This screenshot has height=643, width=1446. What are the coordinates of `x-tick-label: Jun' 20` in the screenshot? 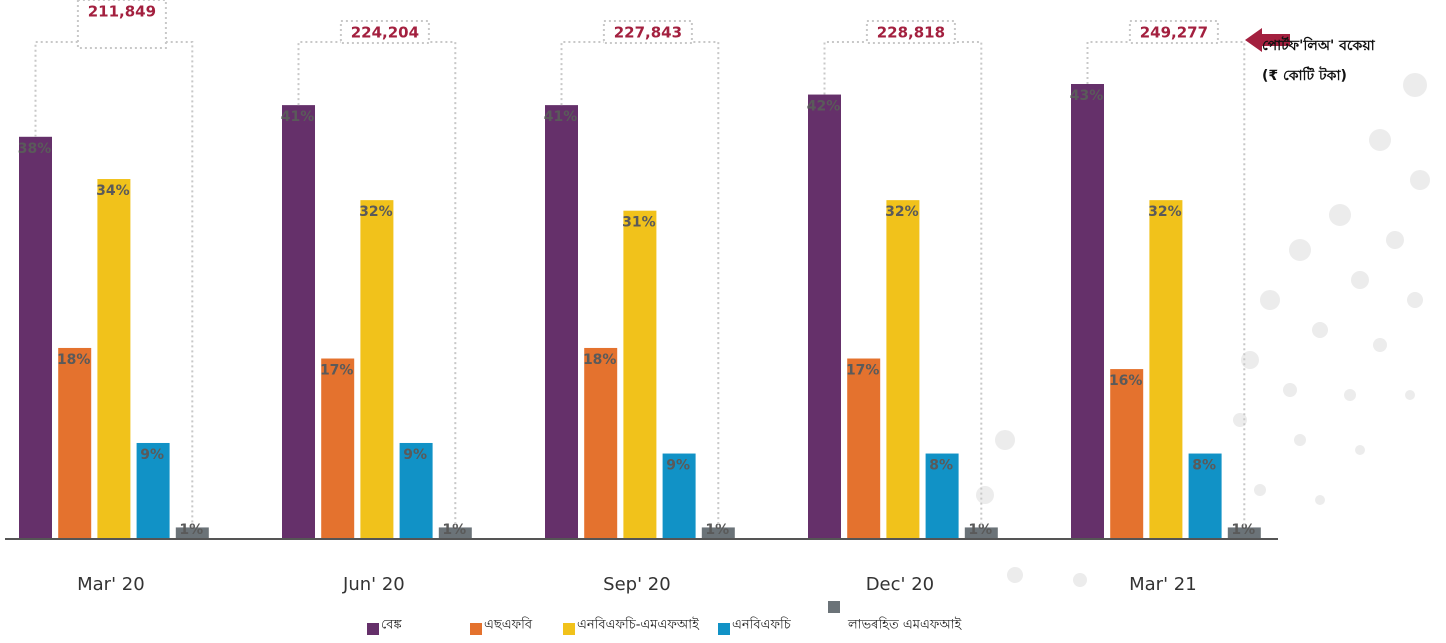 It's located at (373, 584).